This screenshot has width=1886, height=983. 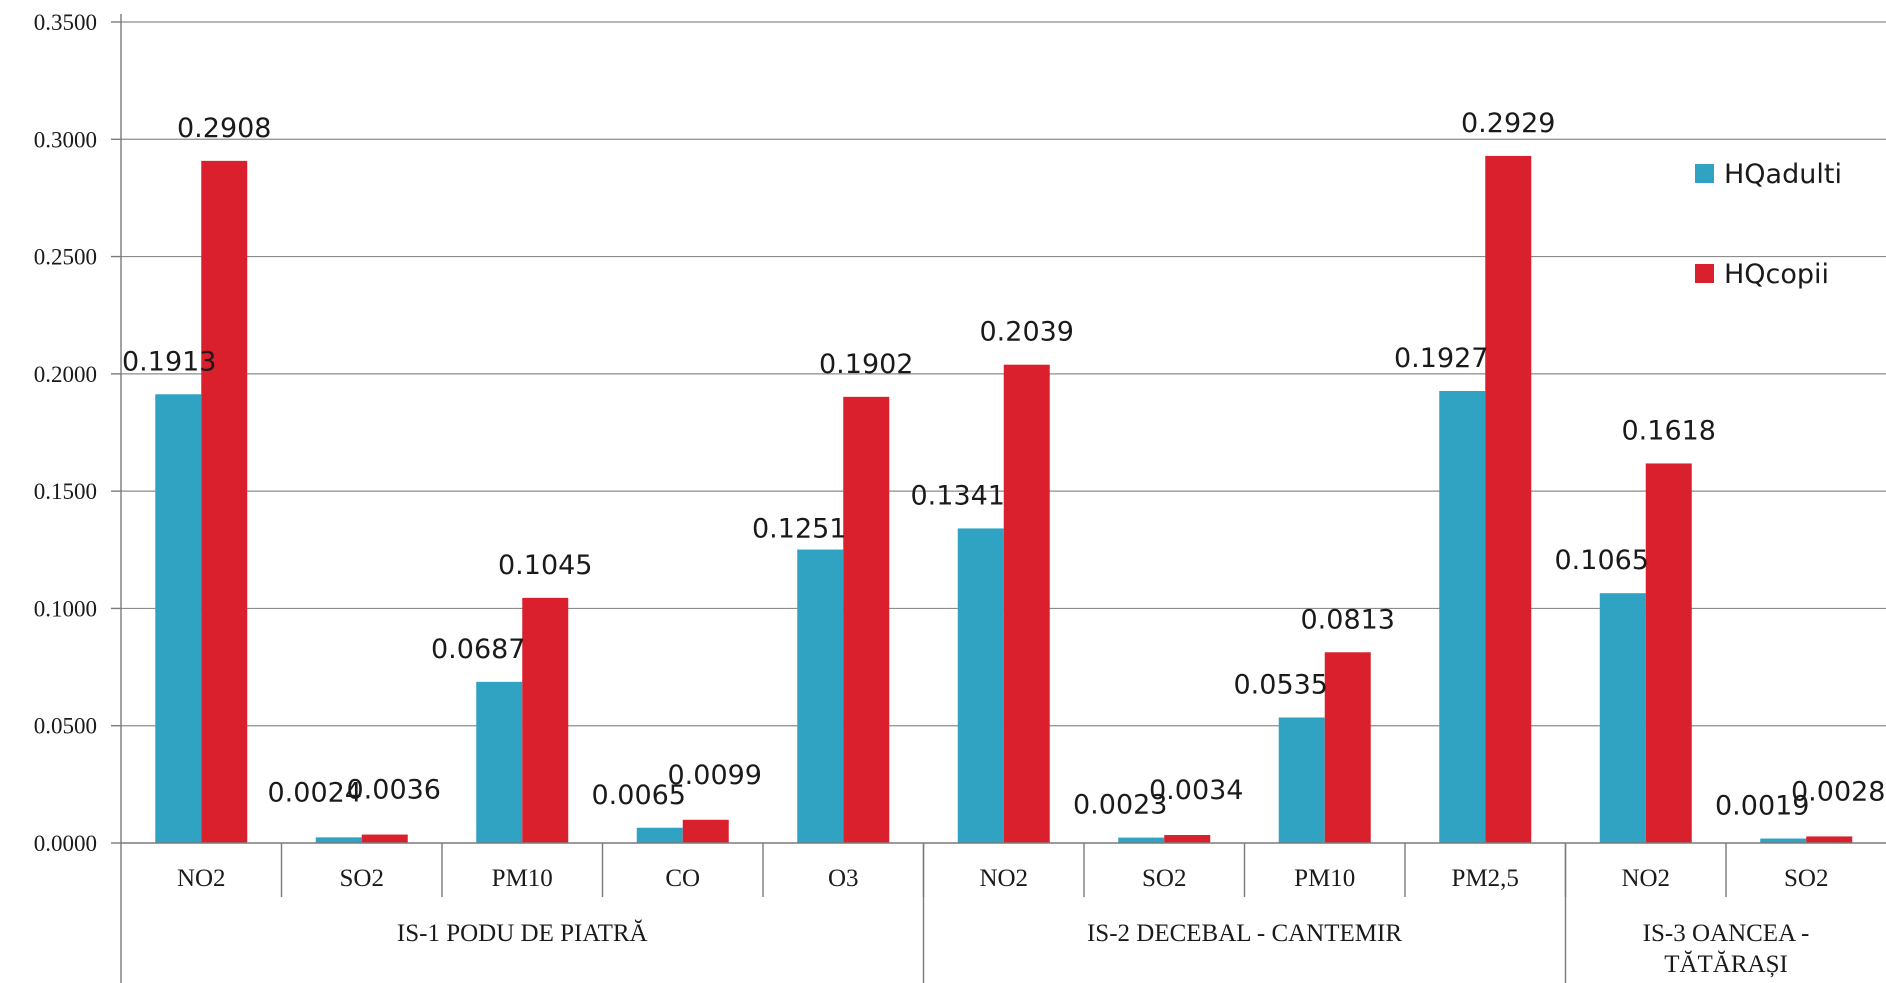 What do you see at coordinates (169, 361) in the screenshot?
I see `data-label-HQadulti: 0.1913` at bounding box center [169, 361].